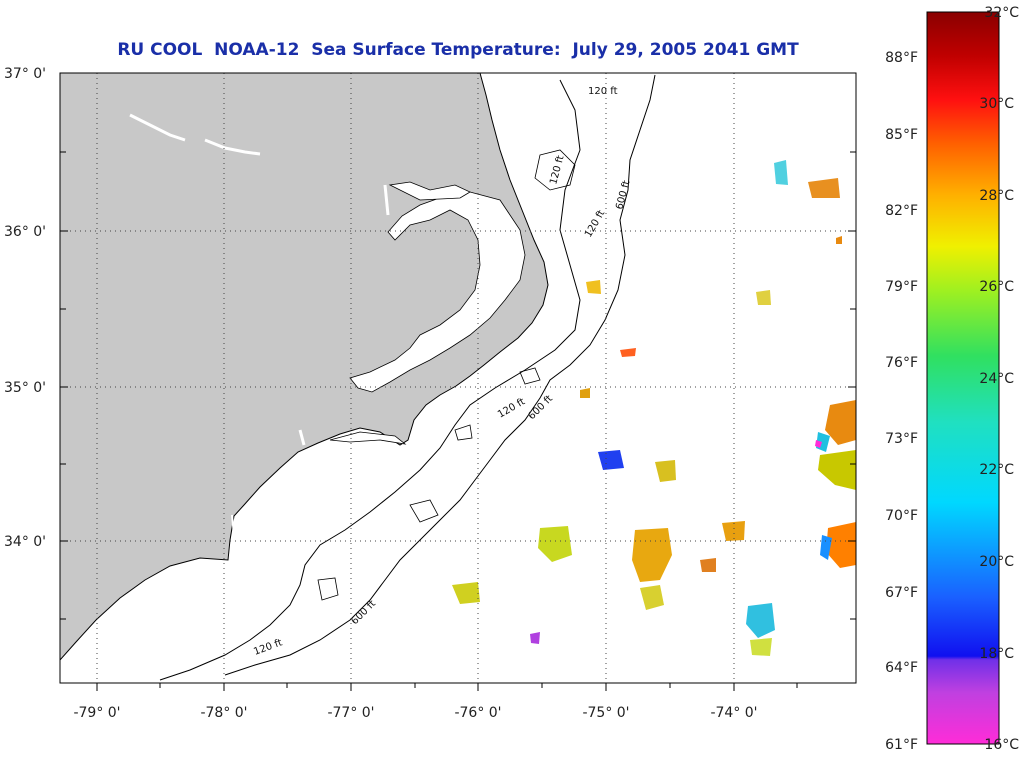 The width and height of the screenshot is (1024, 761). I want to click on cbar-f-76: 76°F, so click(901, 363).